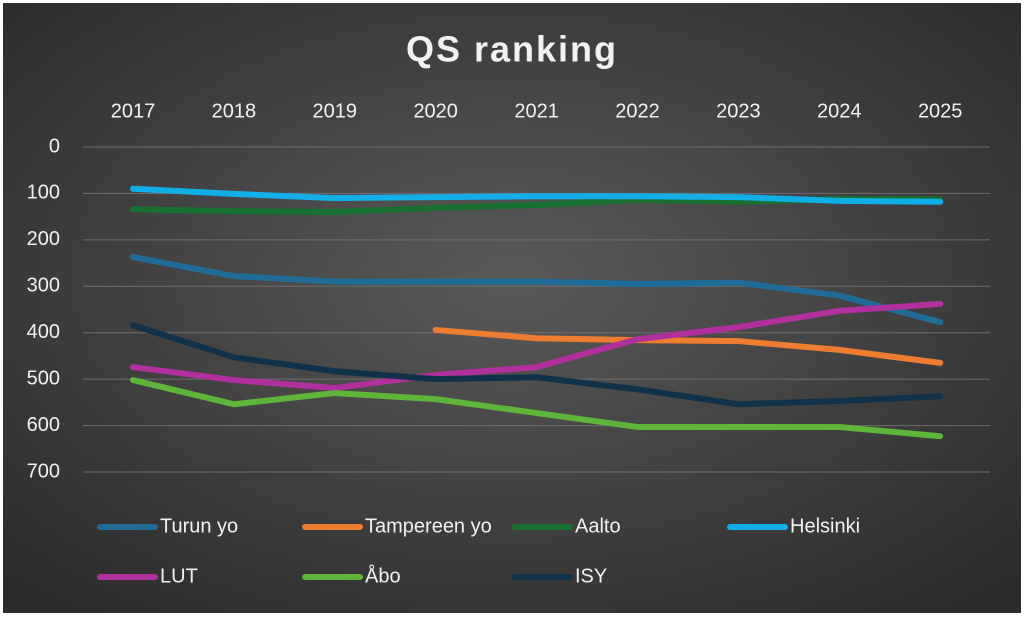 This screenshot has height=622, width=1024. Describe the element at coordinates (383, 575) in the screenshot. I see `legend-label: Åbo` at that location.